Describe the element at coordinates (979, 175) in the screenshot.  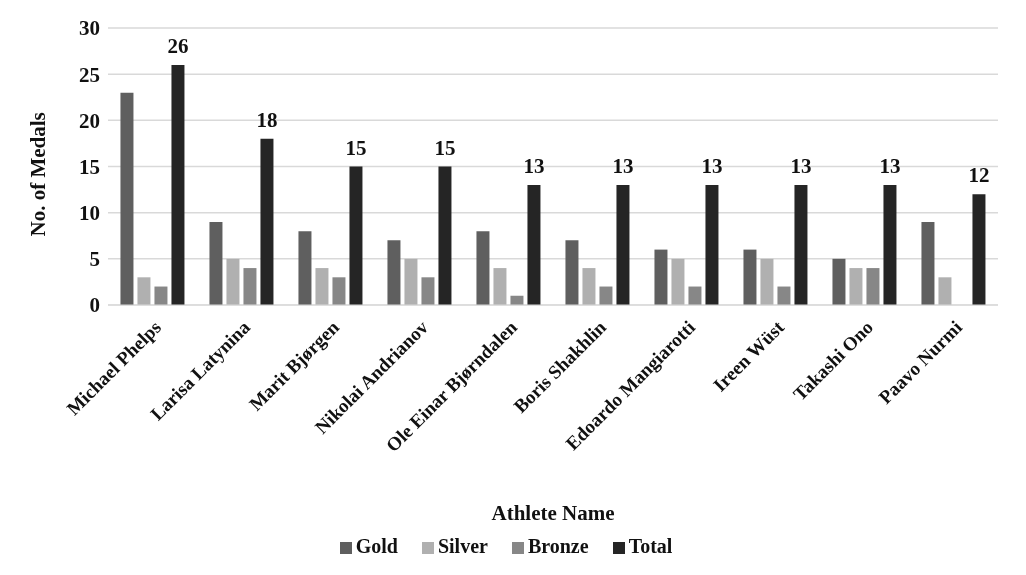
I see `data-label: 12` at that location.